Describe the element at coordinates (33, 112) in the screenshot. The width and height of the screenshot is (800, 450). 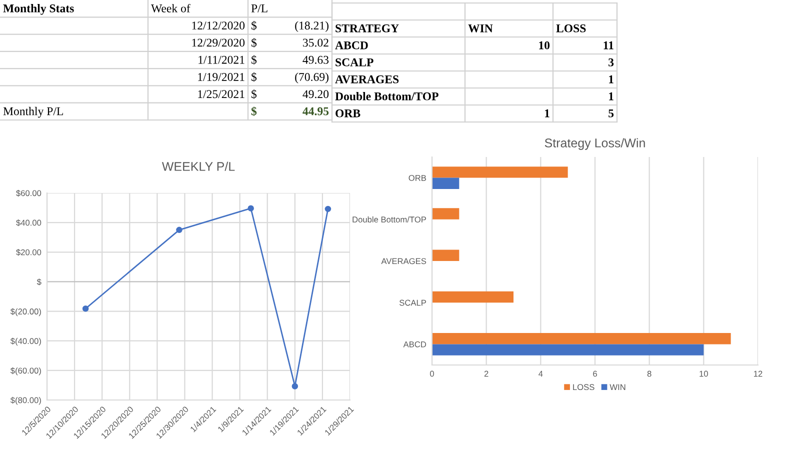
I see `text: Monthly P/L` at that location.